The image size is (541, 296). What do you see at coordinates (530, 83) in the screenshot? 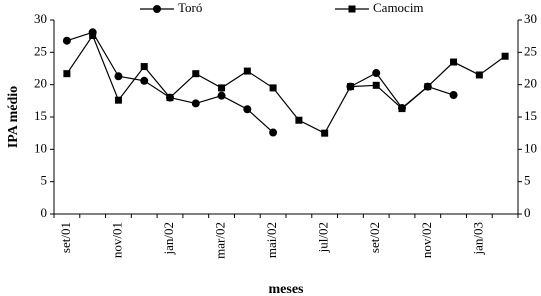
I see `y2-tick-label: 20` at bounding box center [530, 83].